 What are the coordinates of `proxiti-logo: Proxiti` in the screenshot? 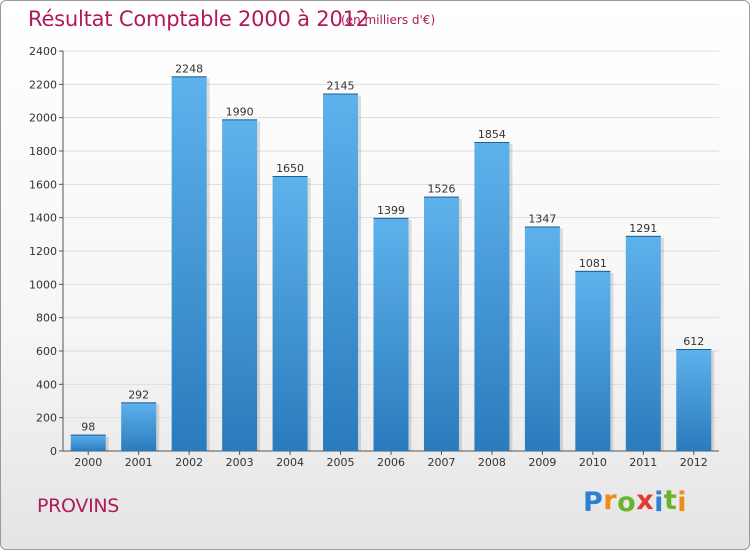 It's located at (635, 501).